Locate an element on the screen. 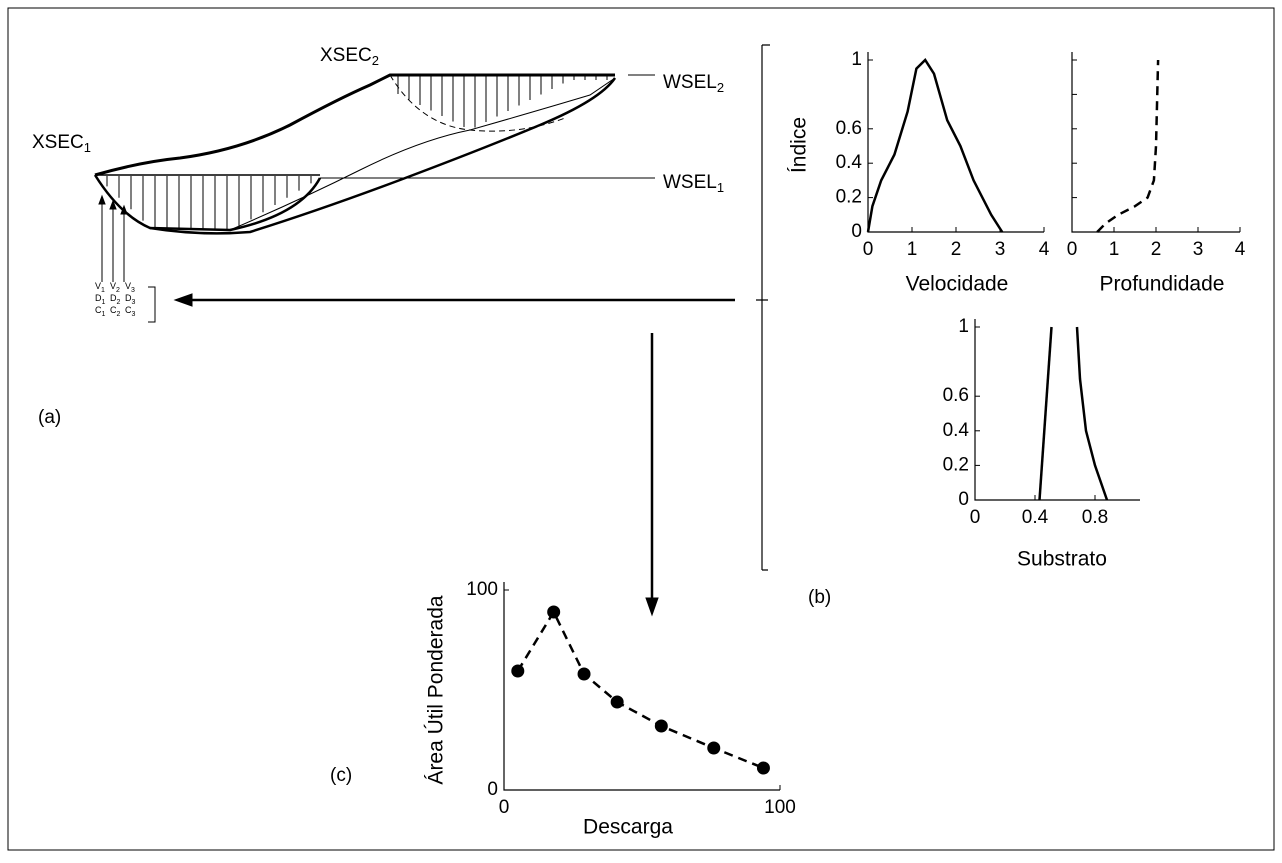  panel-label: (a) is located at coordinates (49, 417).